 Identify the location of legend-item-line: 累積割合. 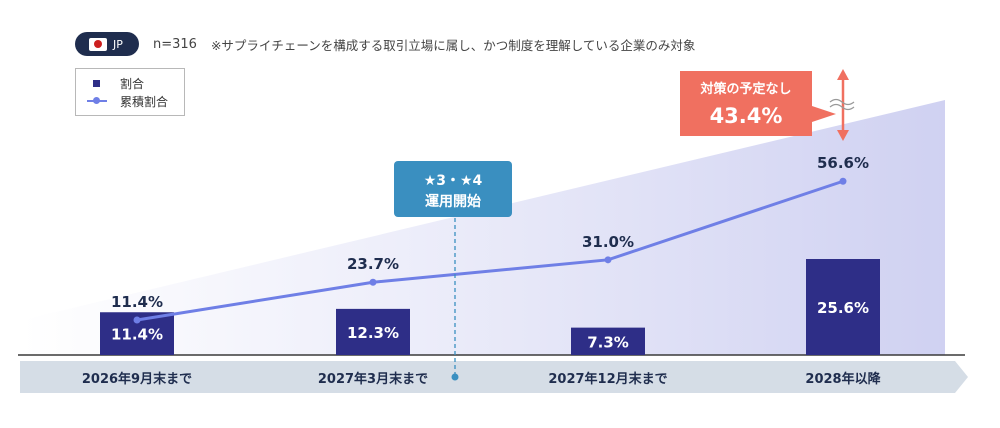
(130, 101).